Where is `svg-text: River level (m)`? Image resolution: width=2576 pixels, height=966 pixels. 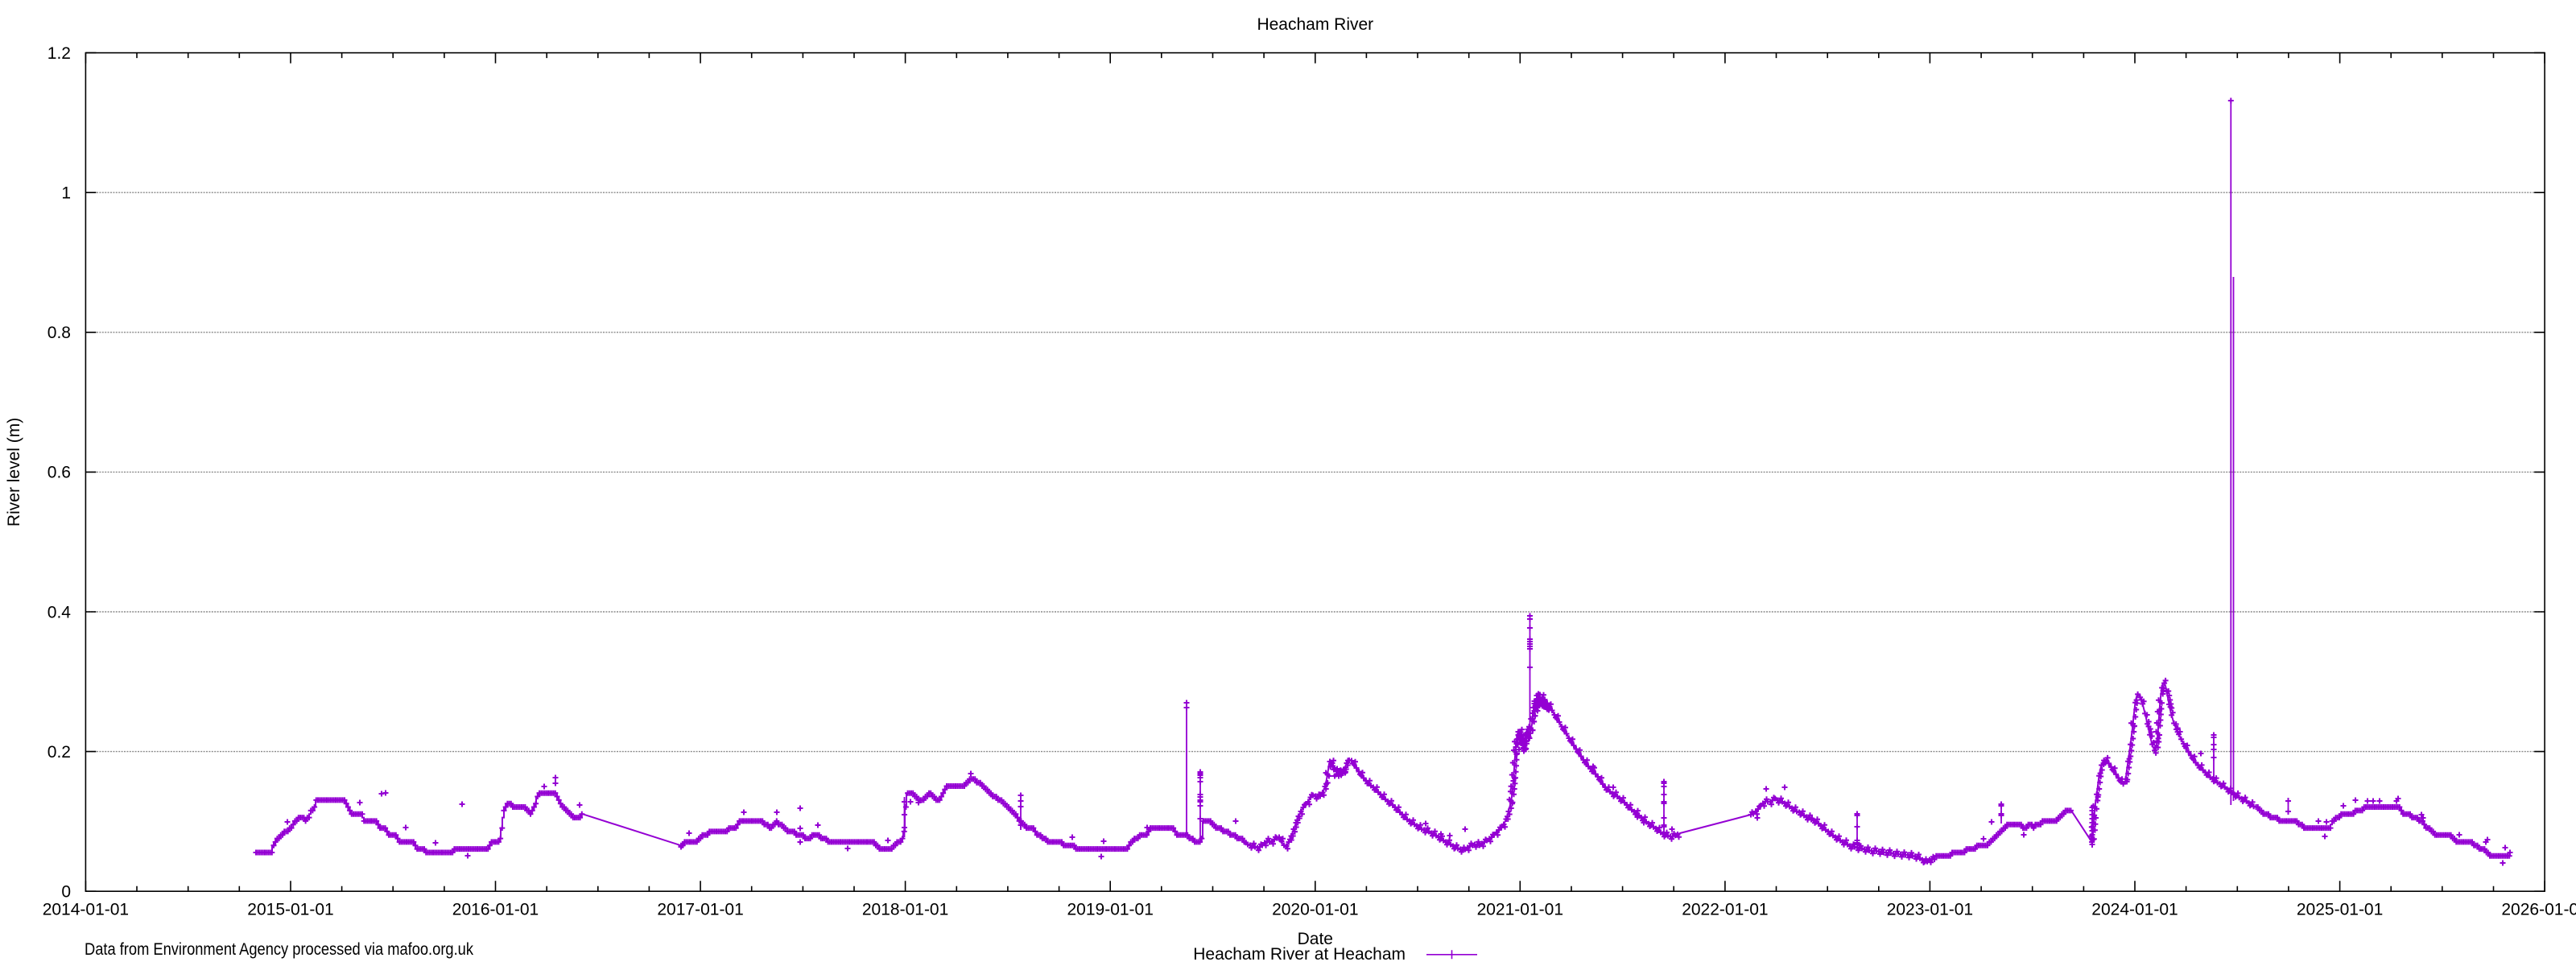 svg-text: River level (m) is located at coordinates (14, 472).